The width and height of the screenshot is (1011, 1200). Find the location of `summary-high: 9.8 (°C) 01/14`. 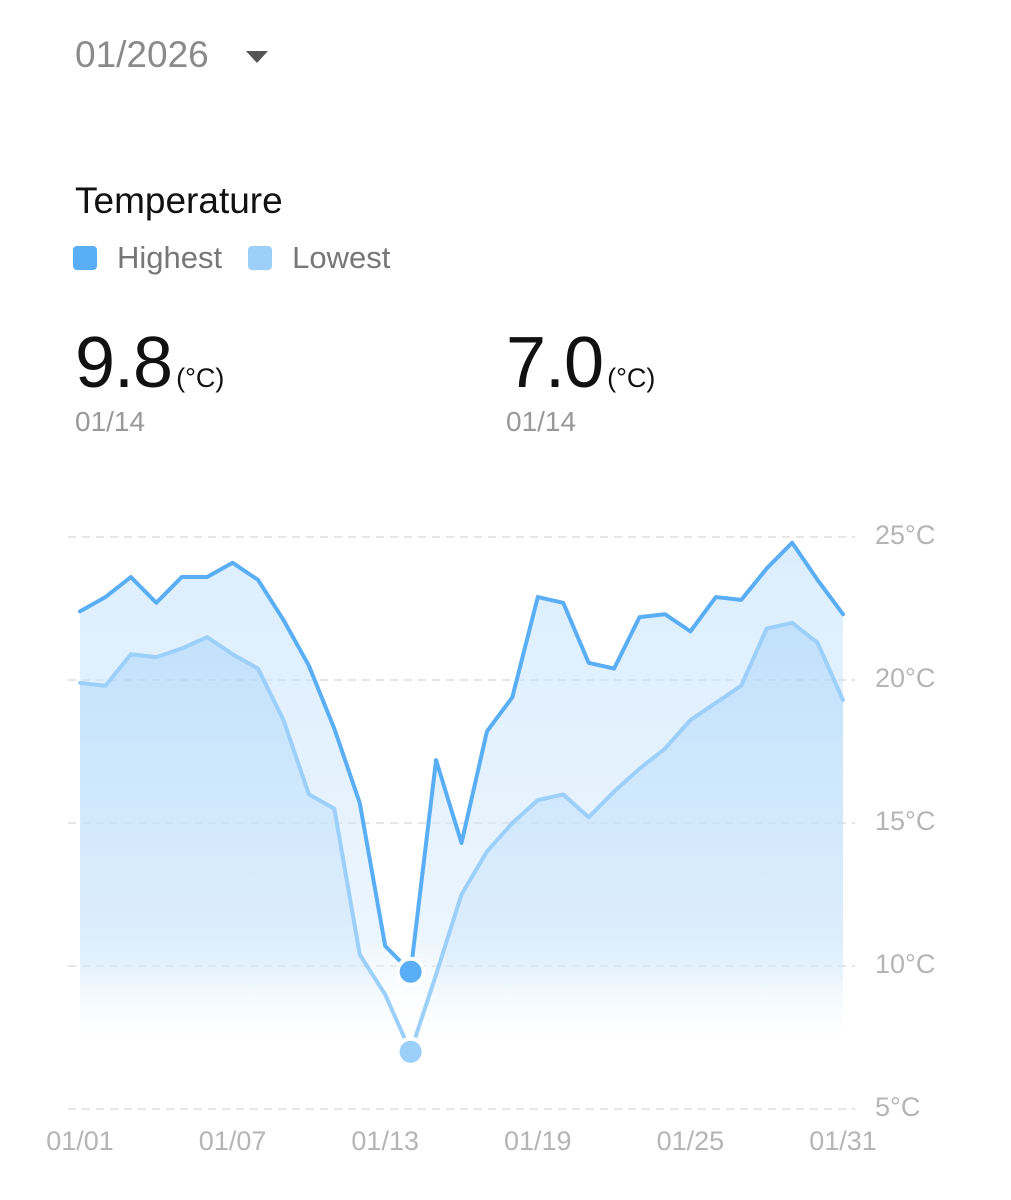

summary-high: 9.8 (°C) 01/14 is located at coordinates (149, 380).